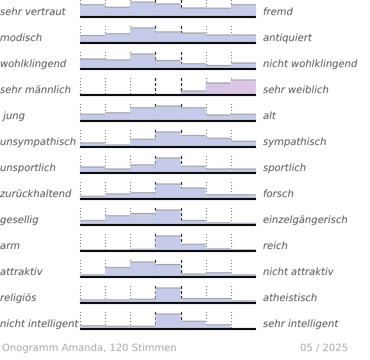  I want to click on text: Onogramm Amanda, 120 Stimmen, so click(89, 348).